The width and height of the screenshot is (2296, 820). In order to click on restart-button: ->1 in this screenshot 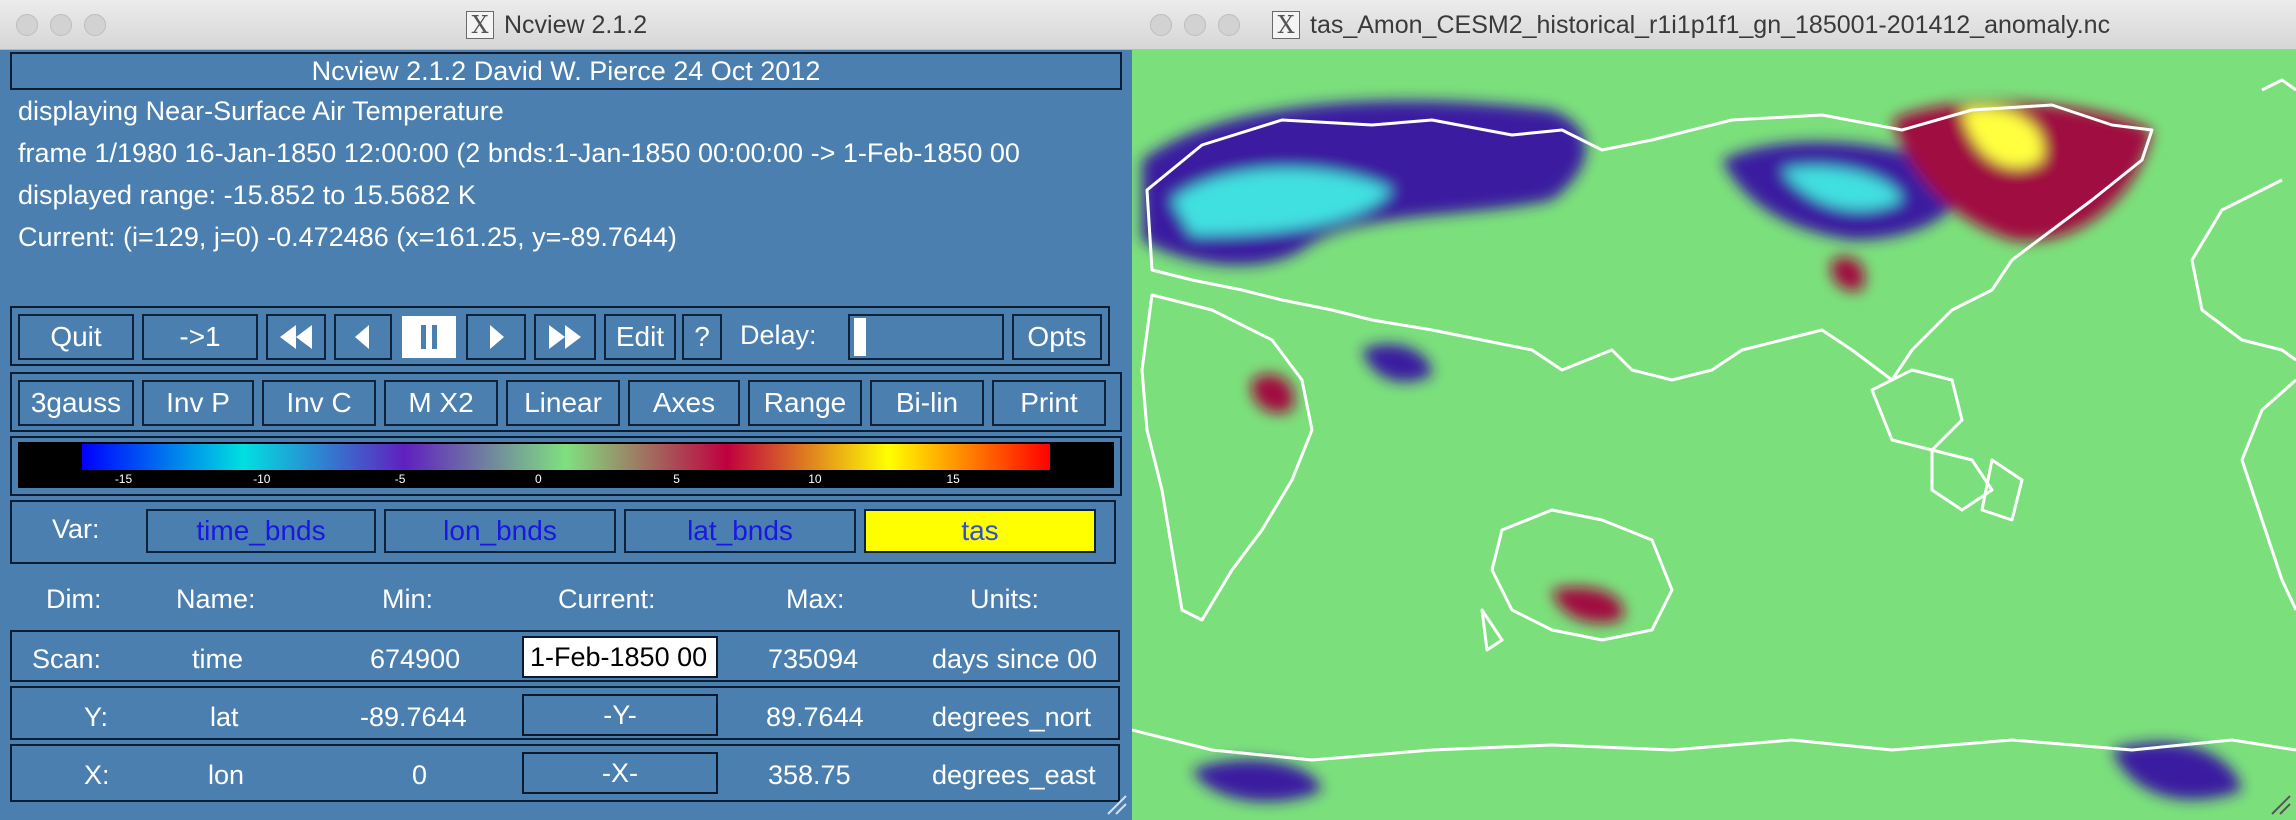, I will do `click(200, 337)`.